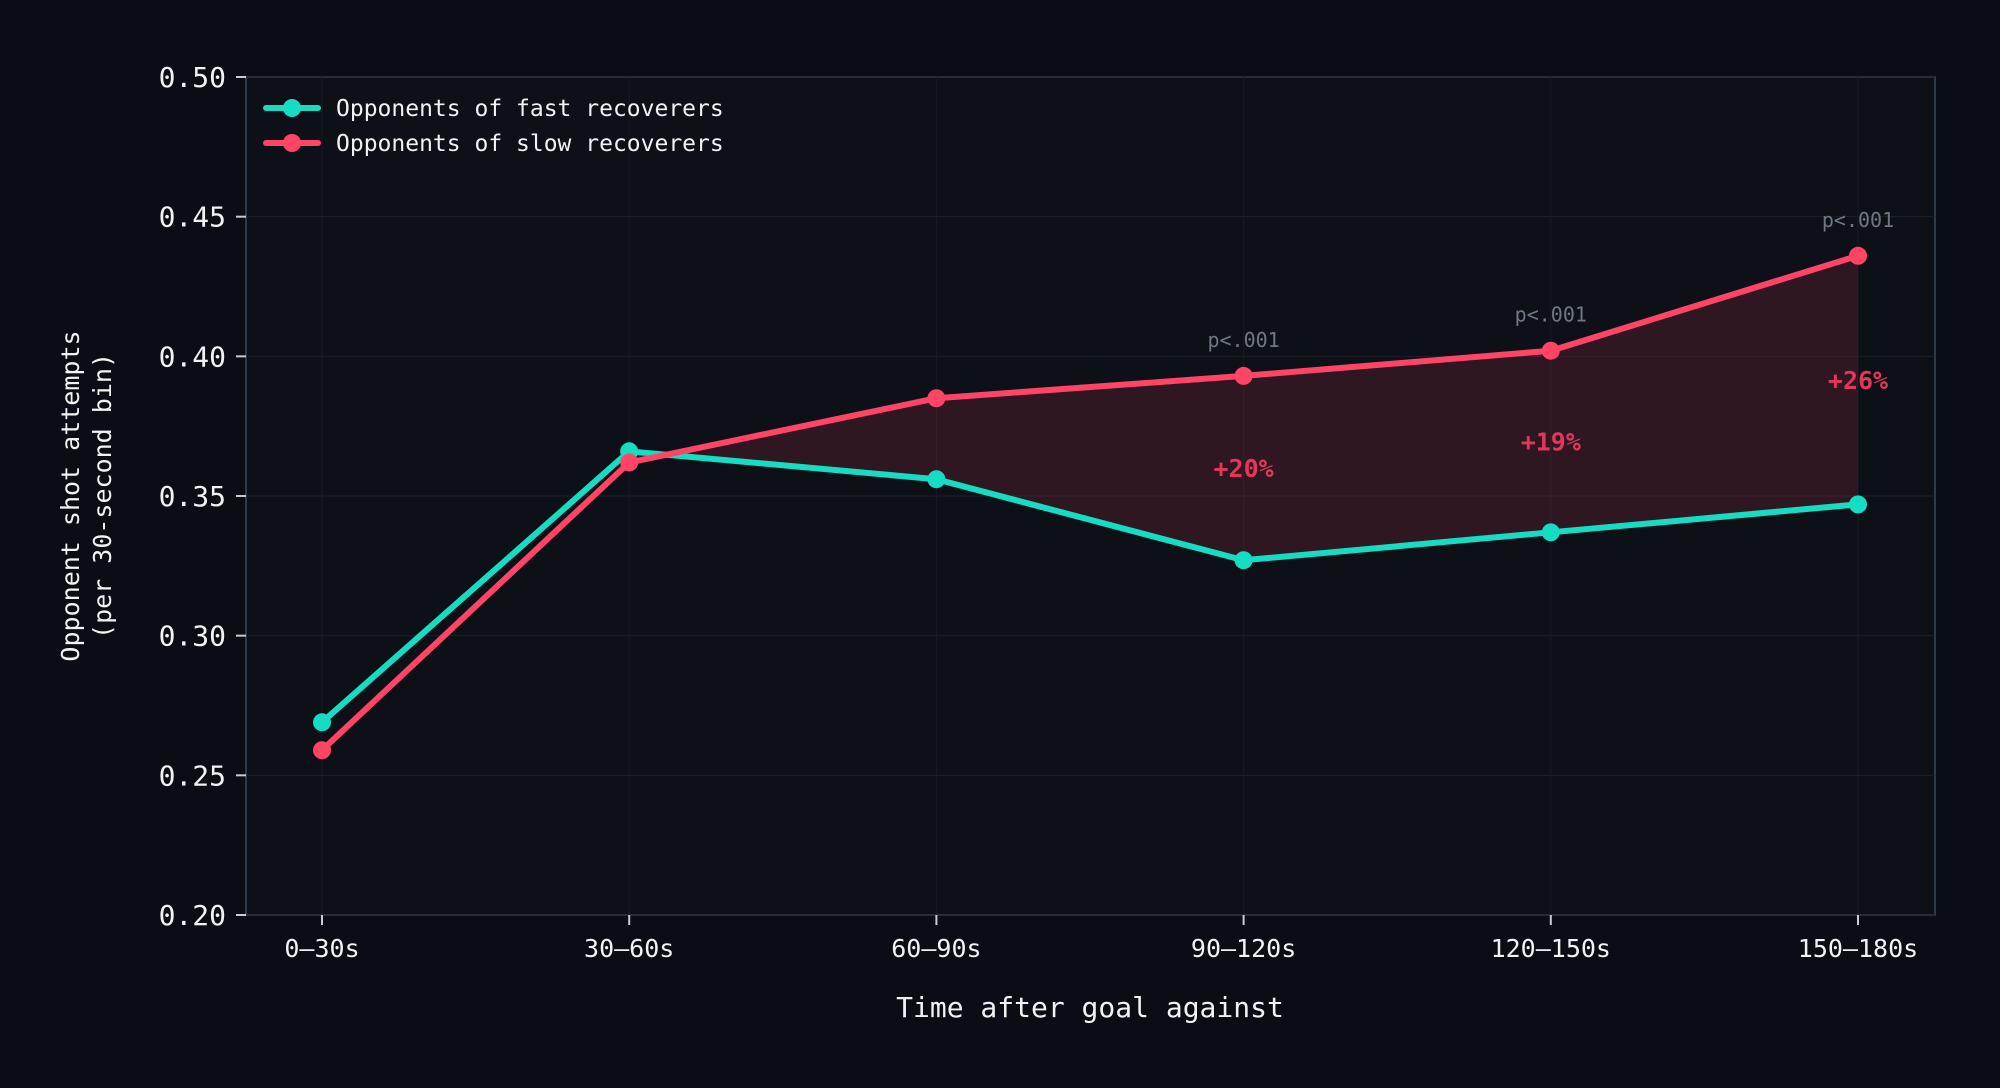 Image resolution: width=2000 pixels, height=1088 pixels. I want to click on percent-diff-label: +20%, so click(1243, 468).